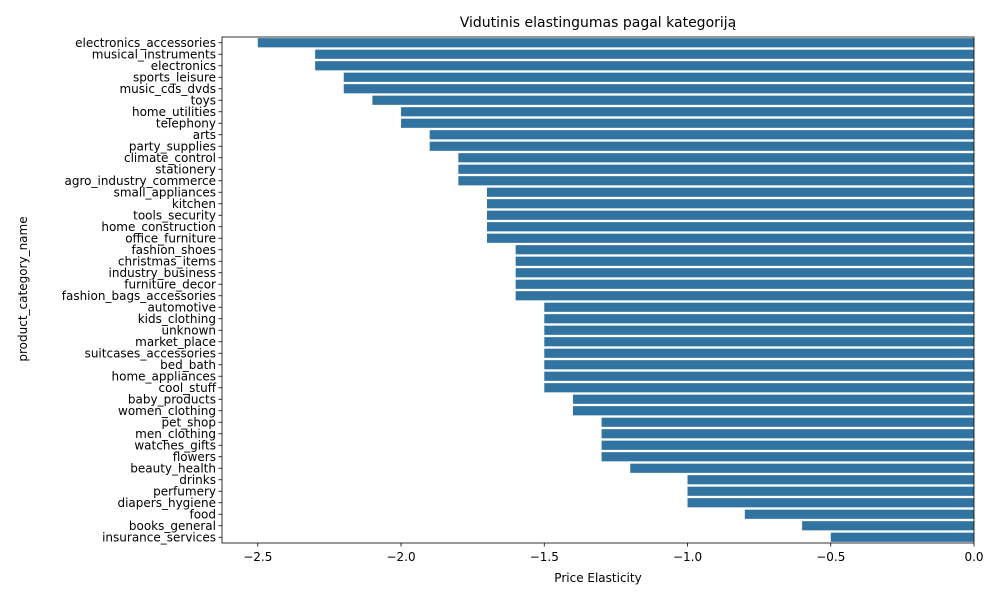 Image resolution: width=1000 pixels, height=600 pixels. I want to click on y-tick-label: fashion_bags_accessories, so click(139, 296).